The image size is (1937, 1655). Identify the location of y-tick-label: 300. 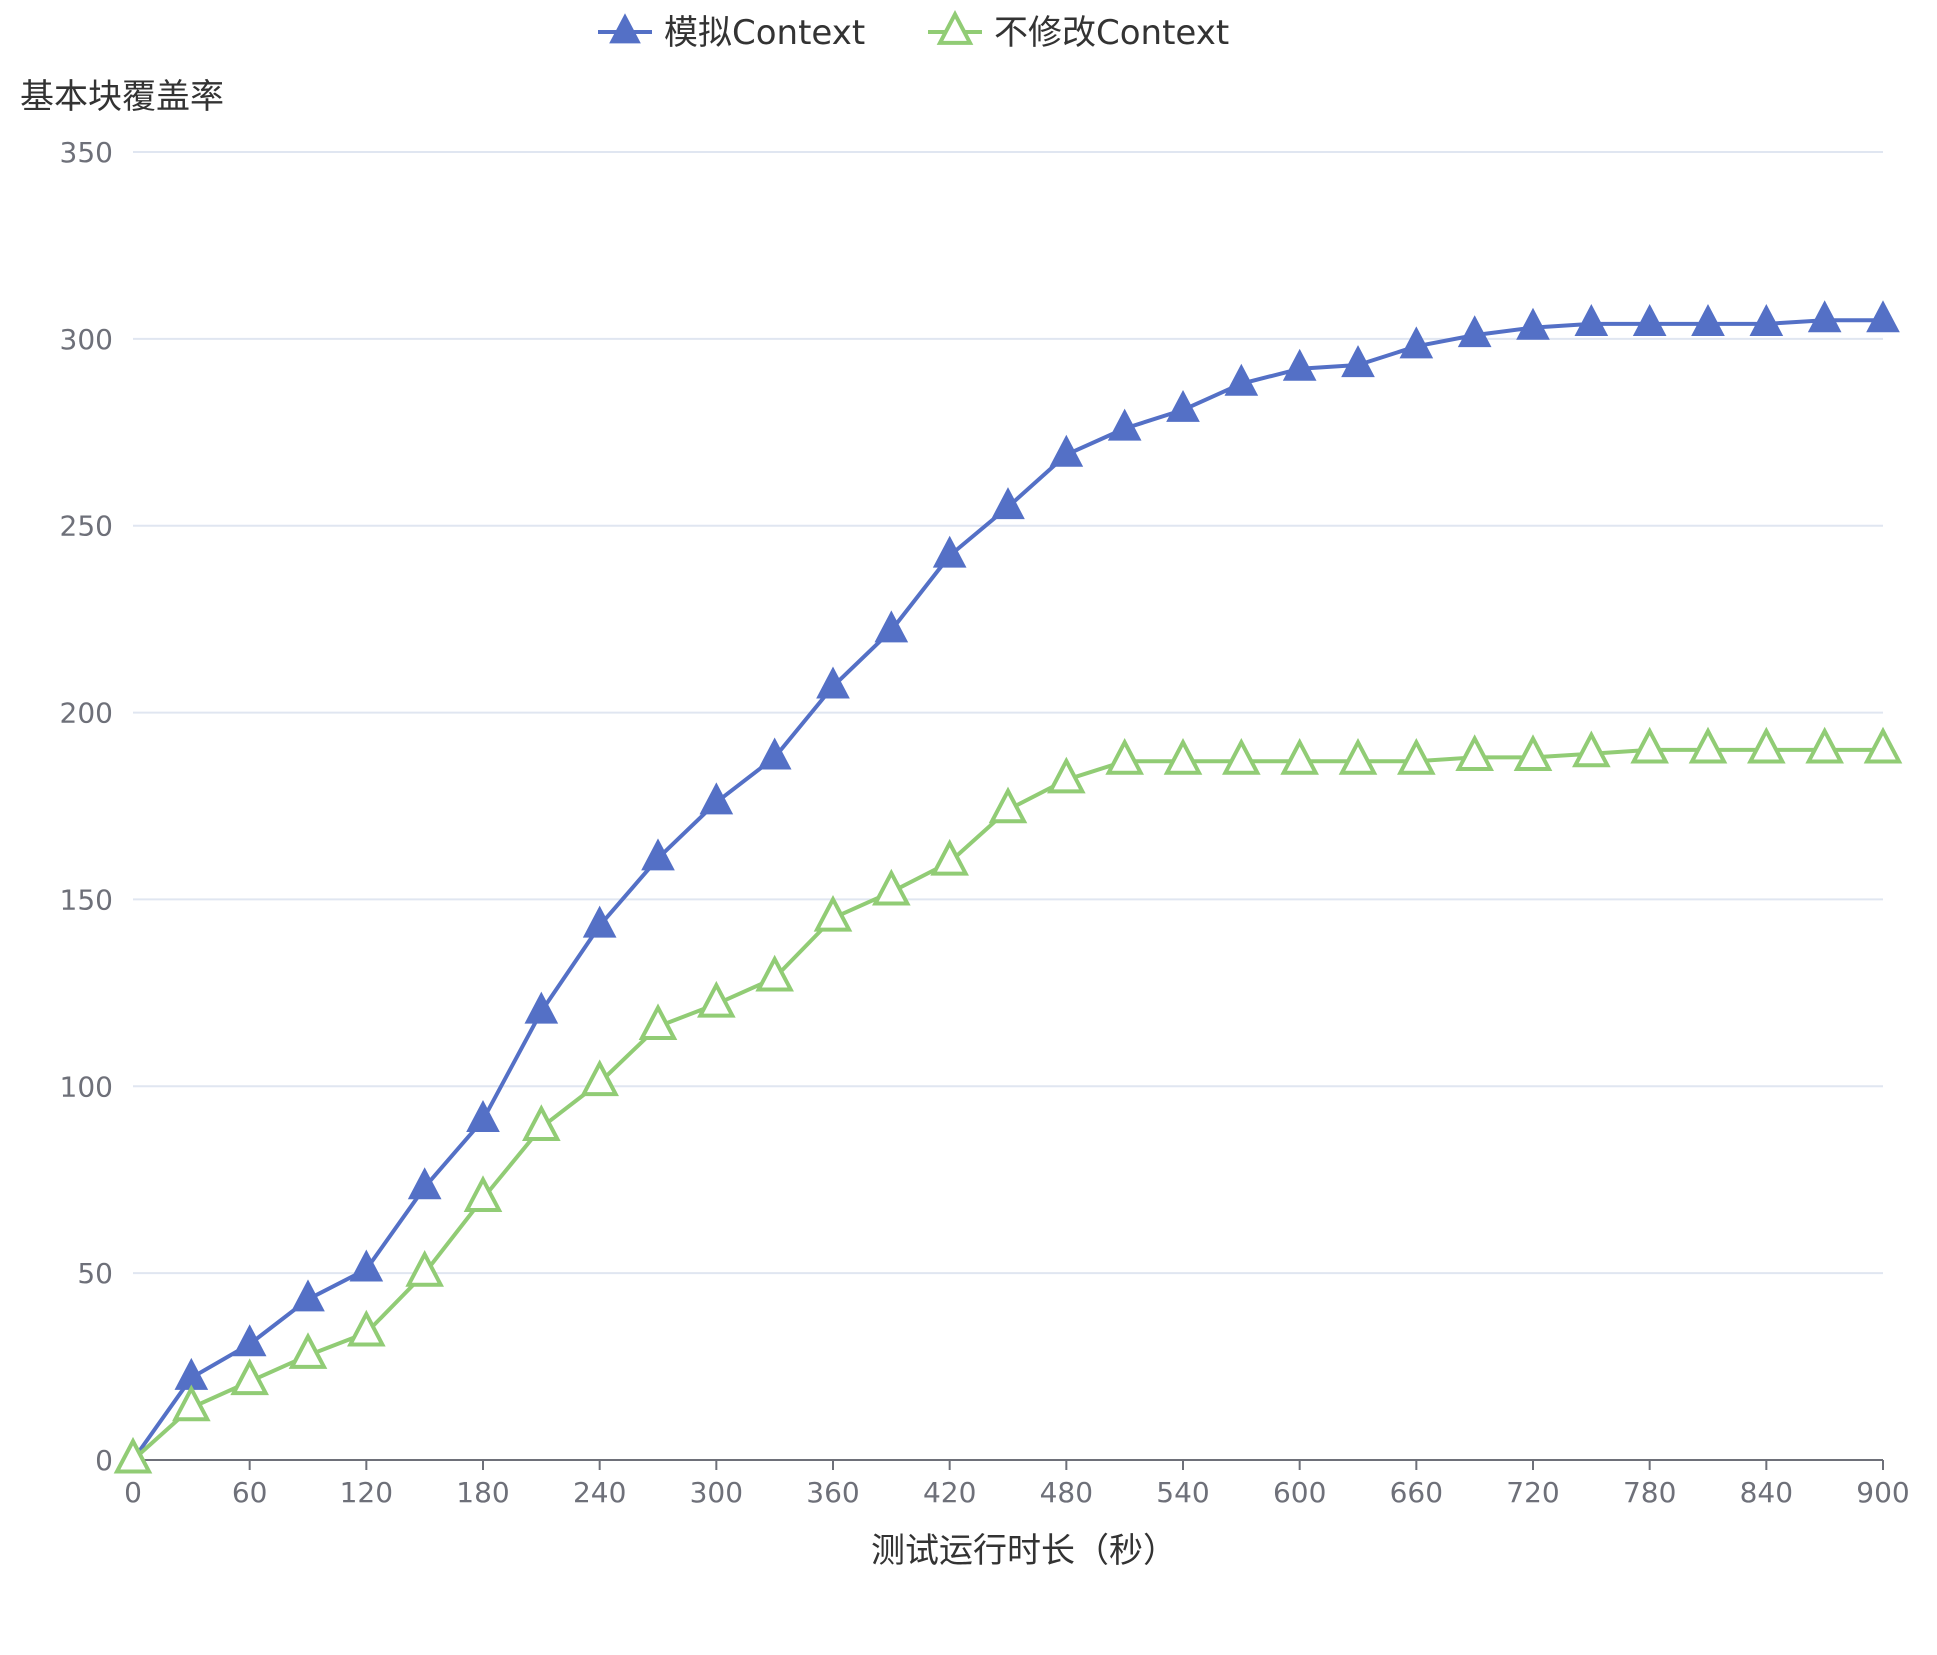
(86, 339).